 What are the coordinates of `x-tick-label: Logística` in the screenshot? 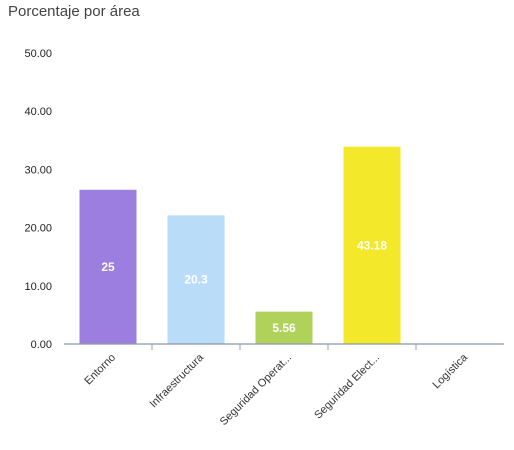 It's located at (451, 371).